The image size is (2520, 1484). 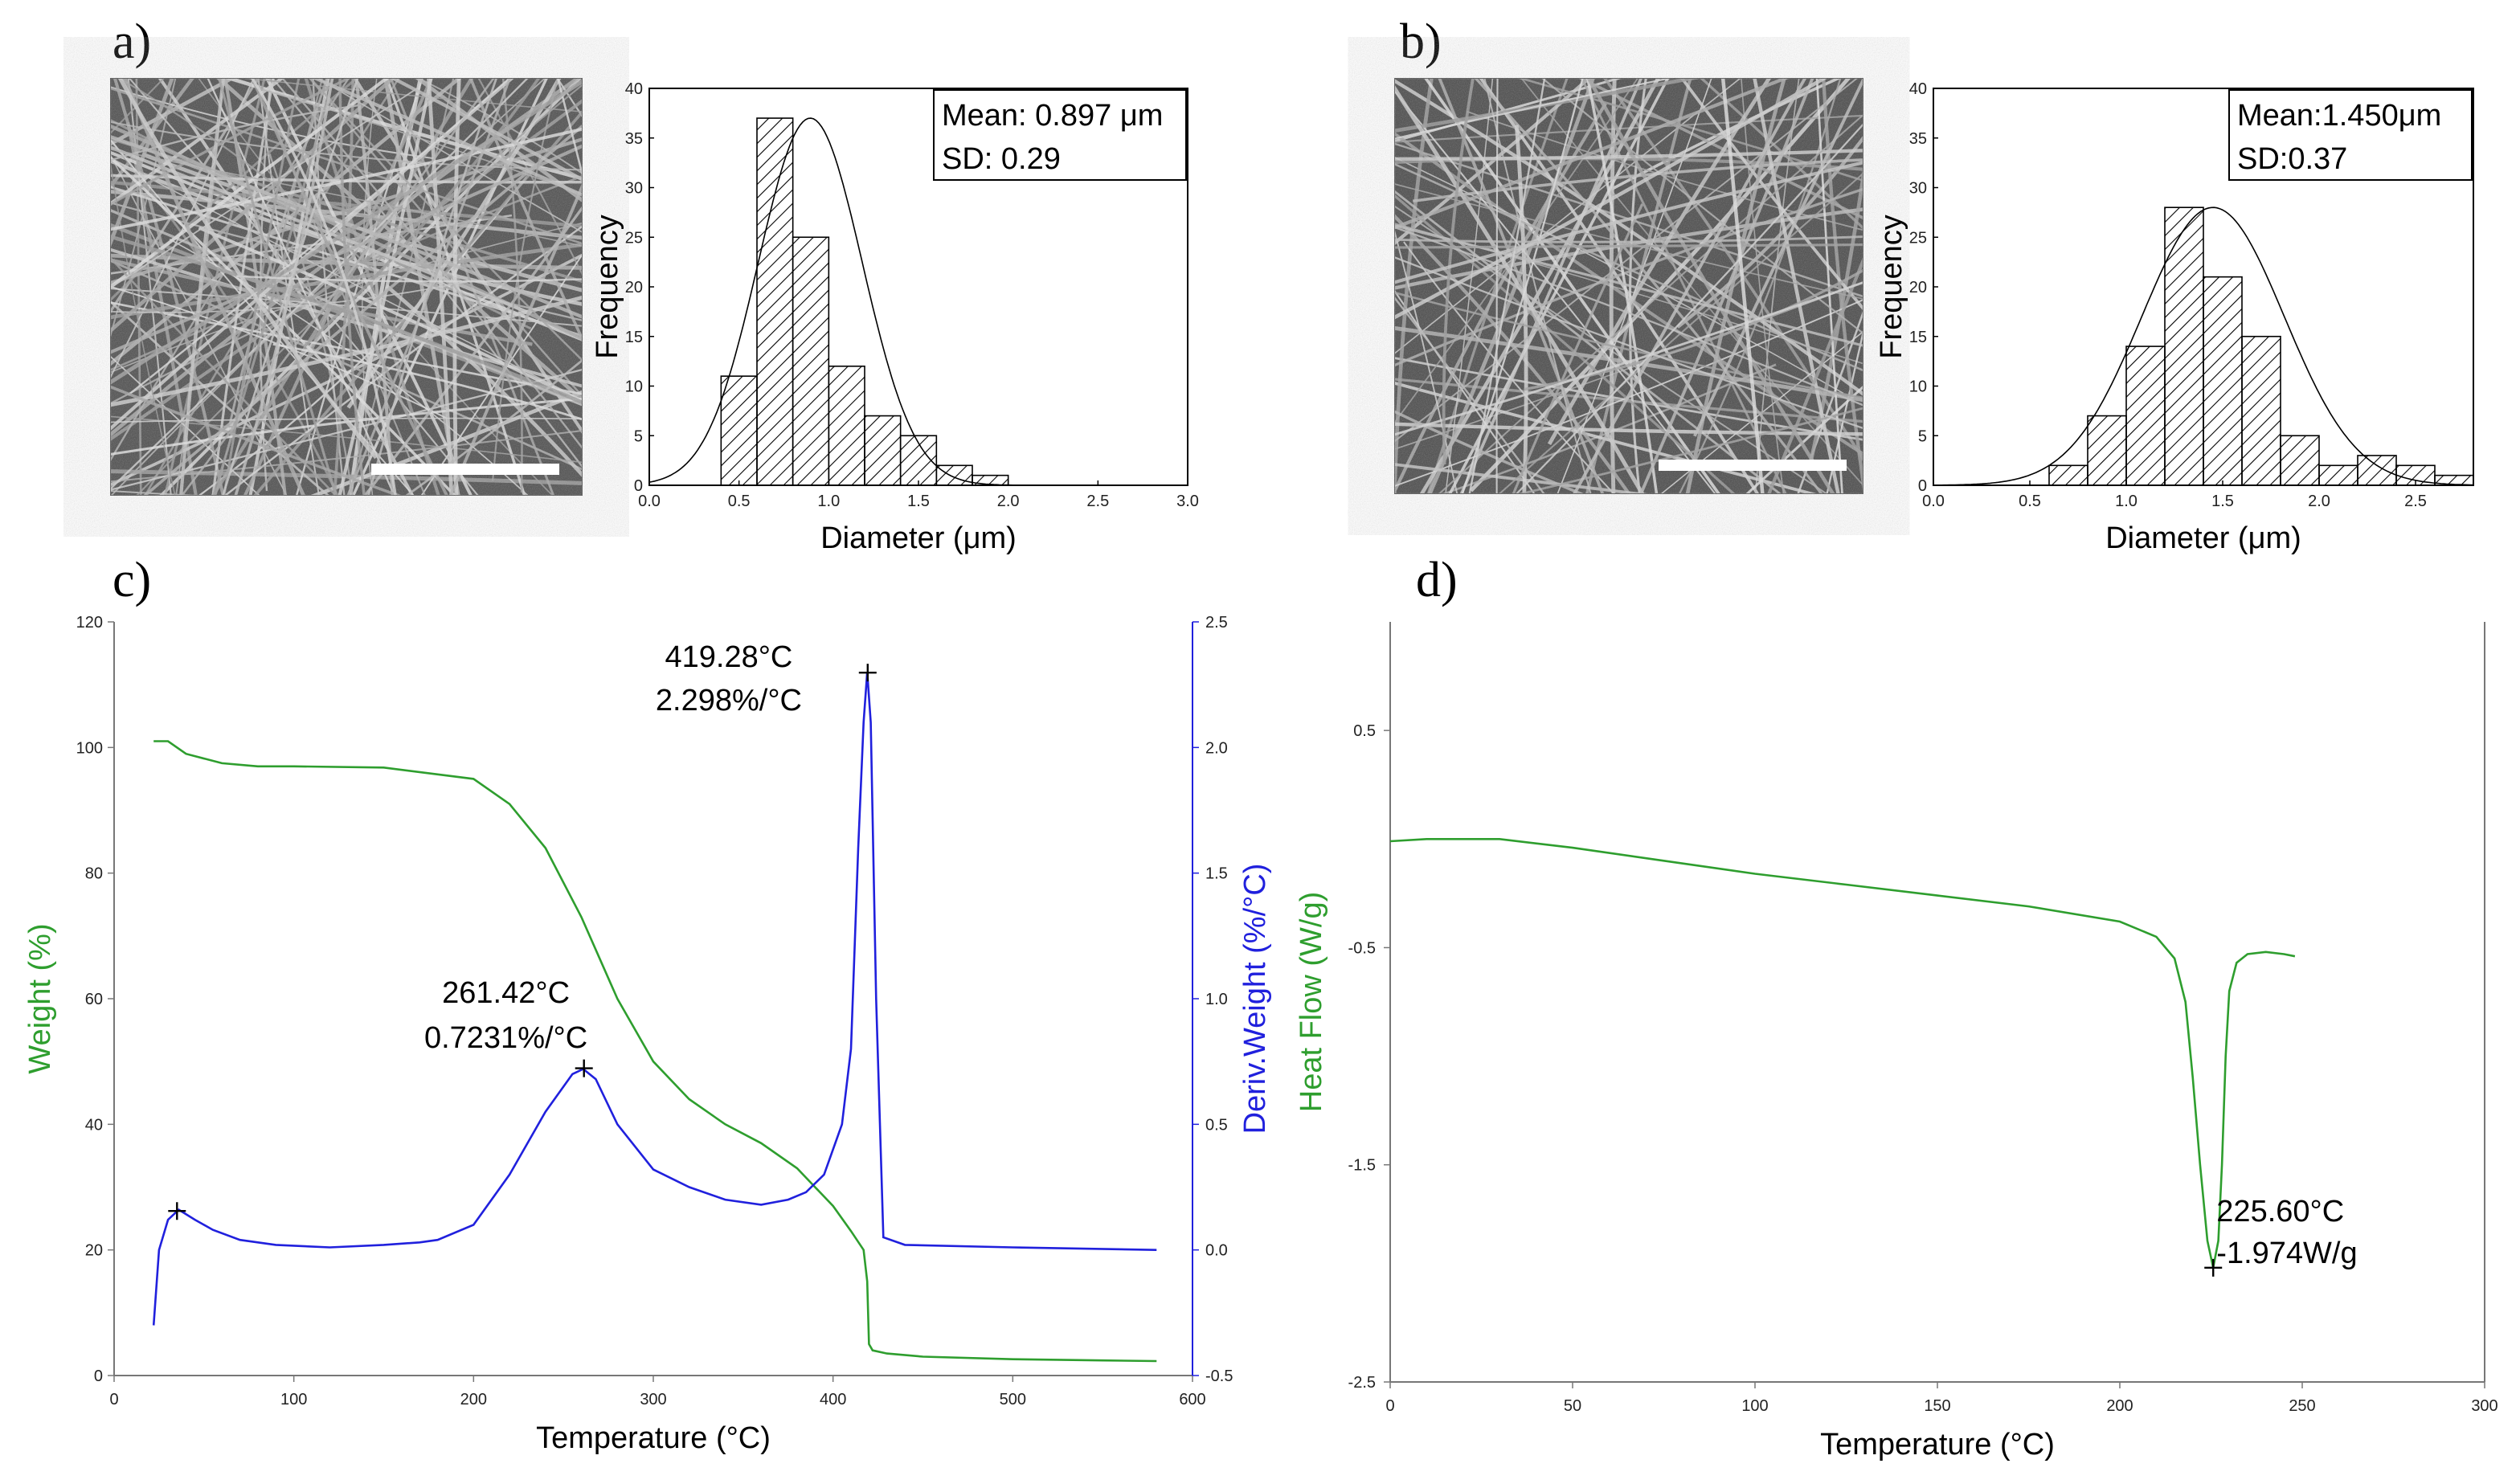 I want to click on peak-annotation-temp: 419.28°C, so click(x=729, y=657).